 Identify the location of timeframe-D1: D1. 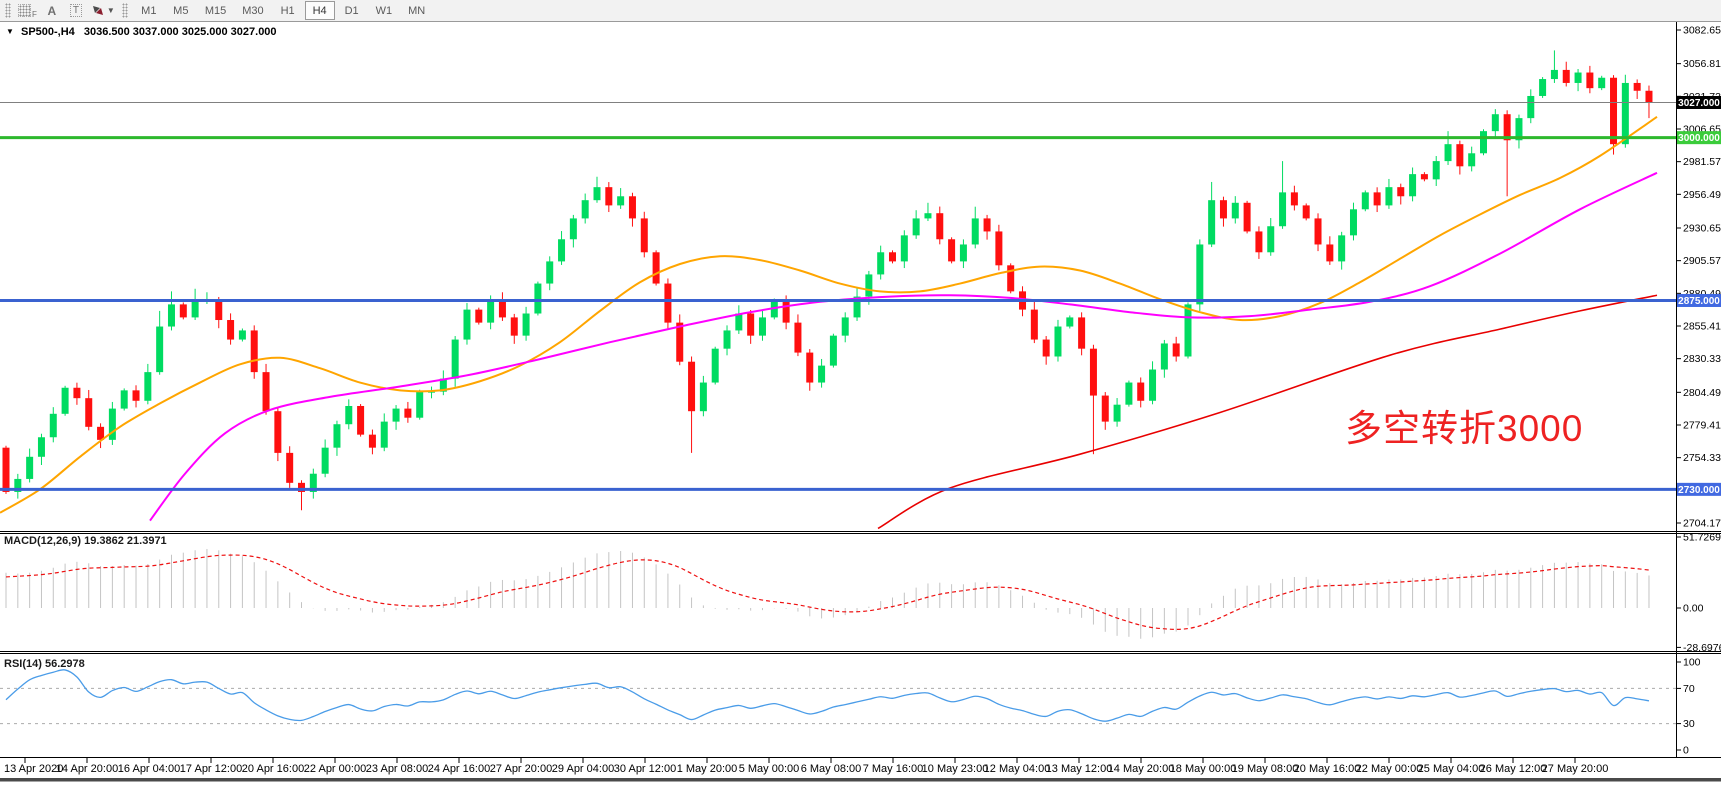
(352, 10).